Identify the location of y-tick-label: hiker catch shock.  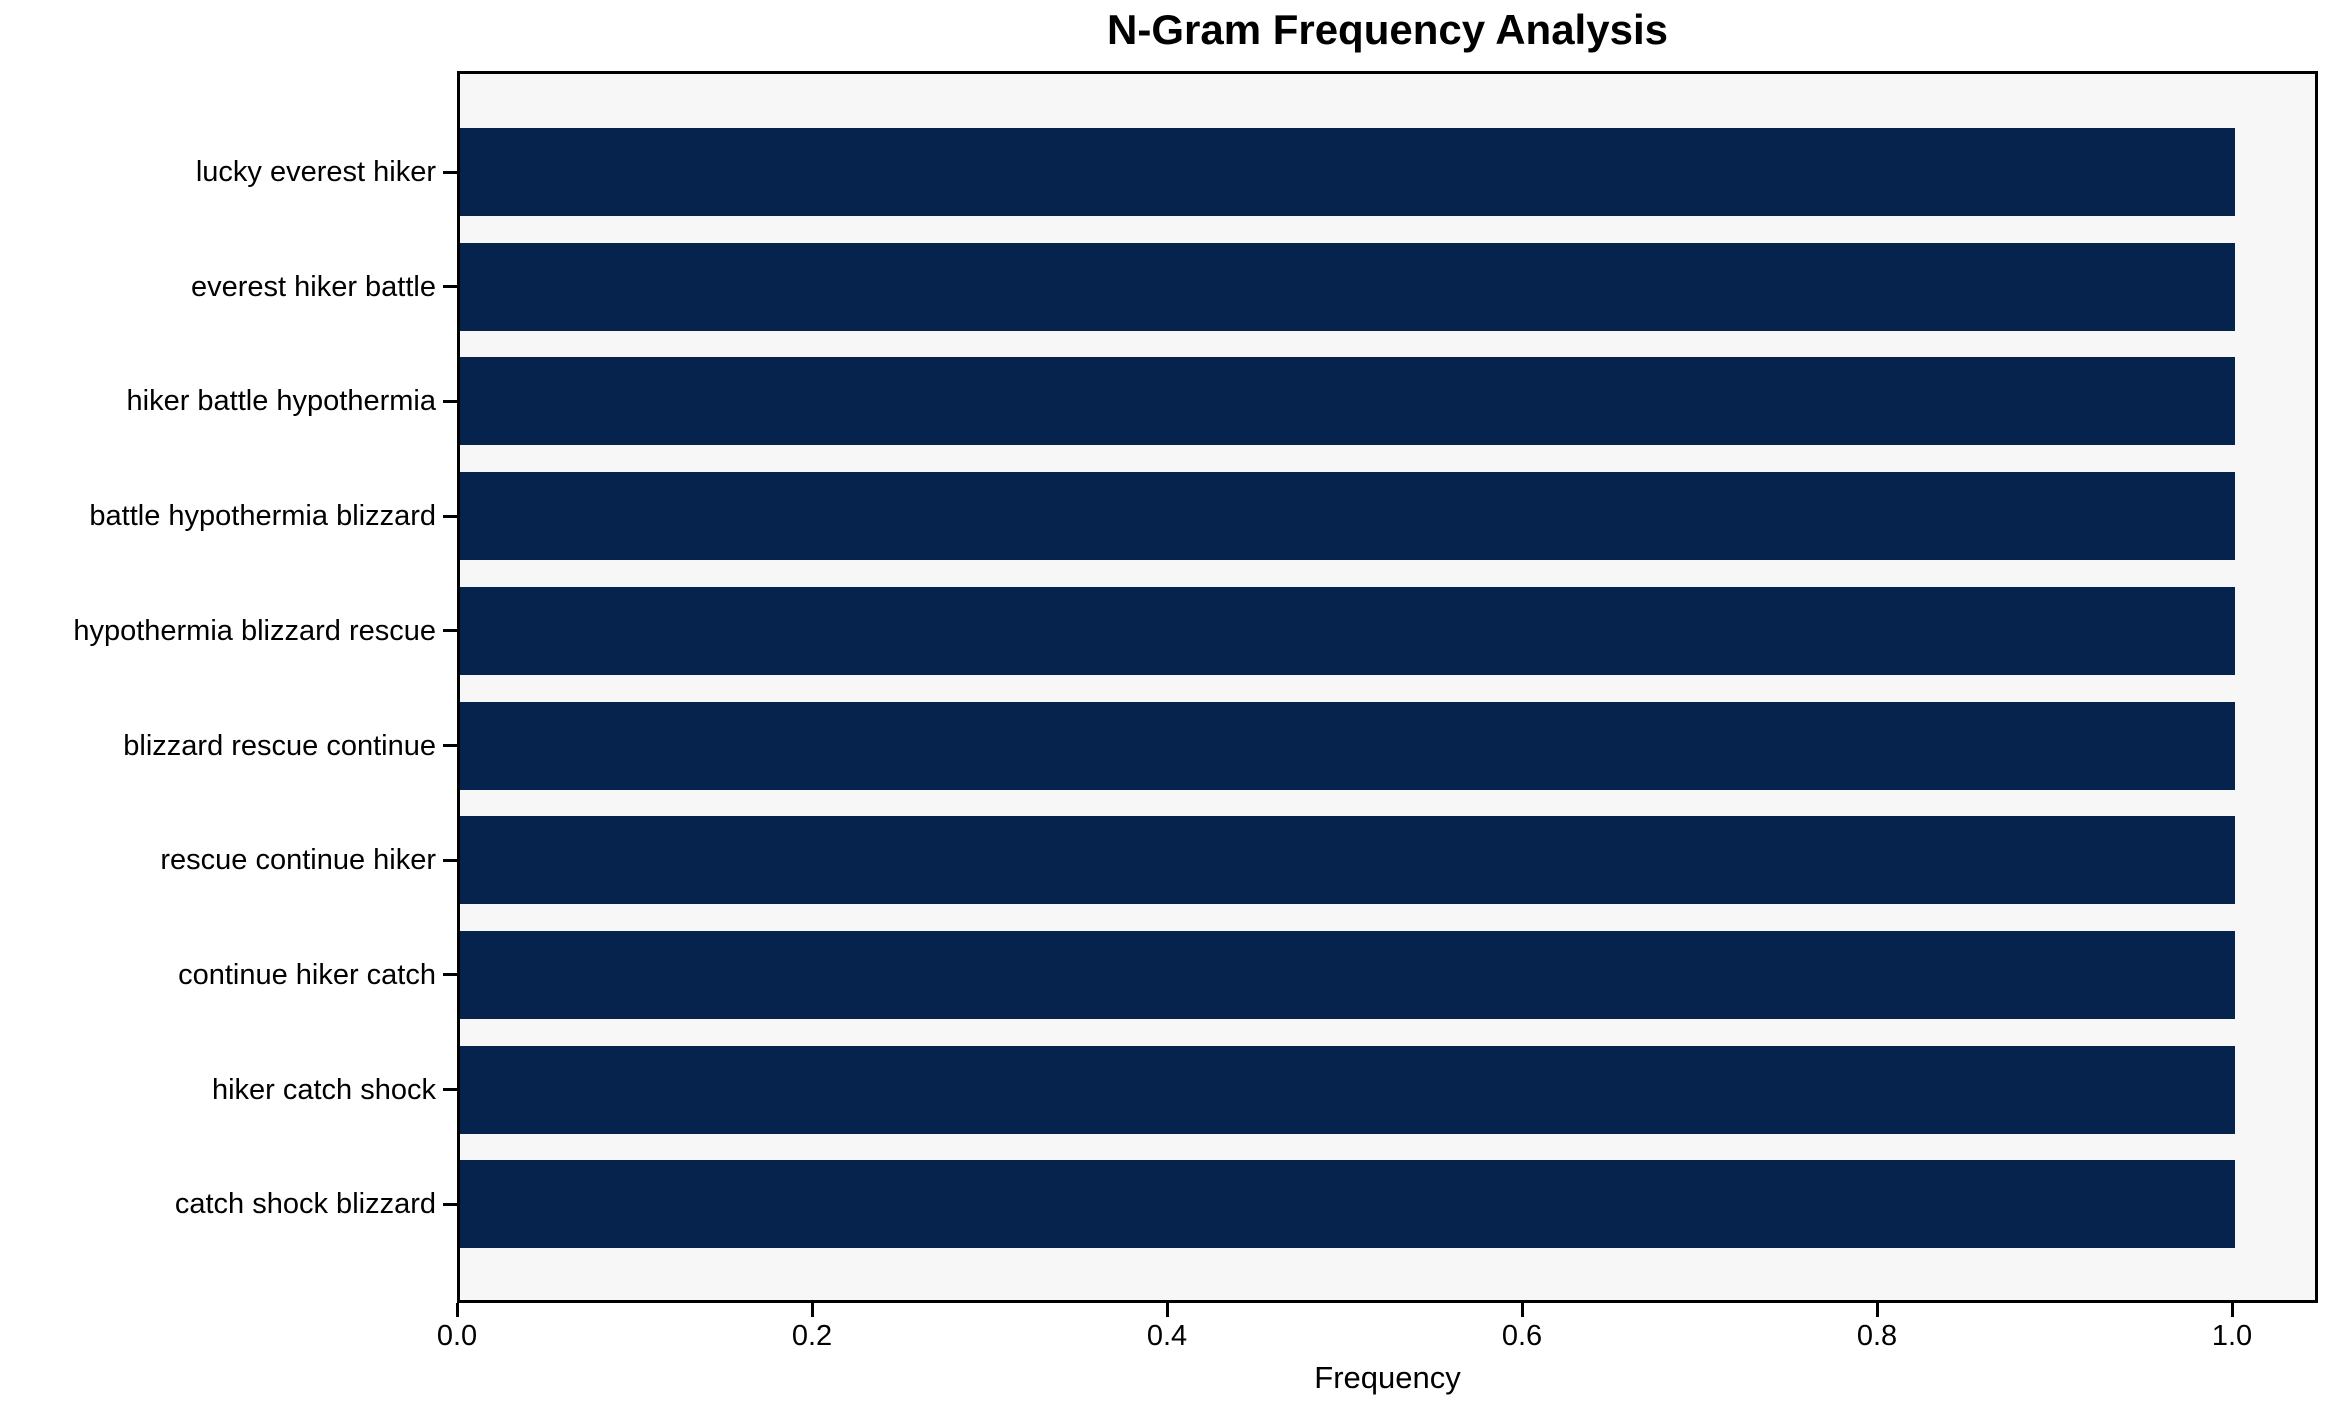
(323, 1089).